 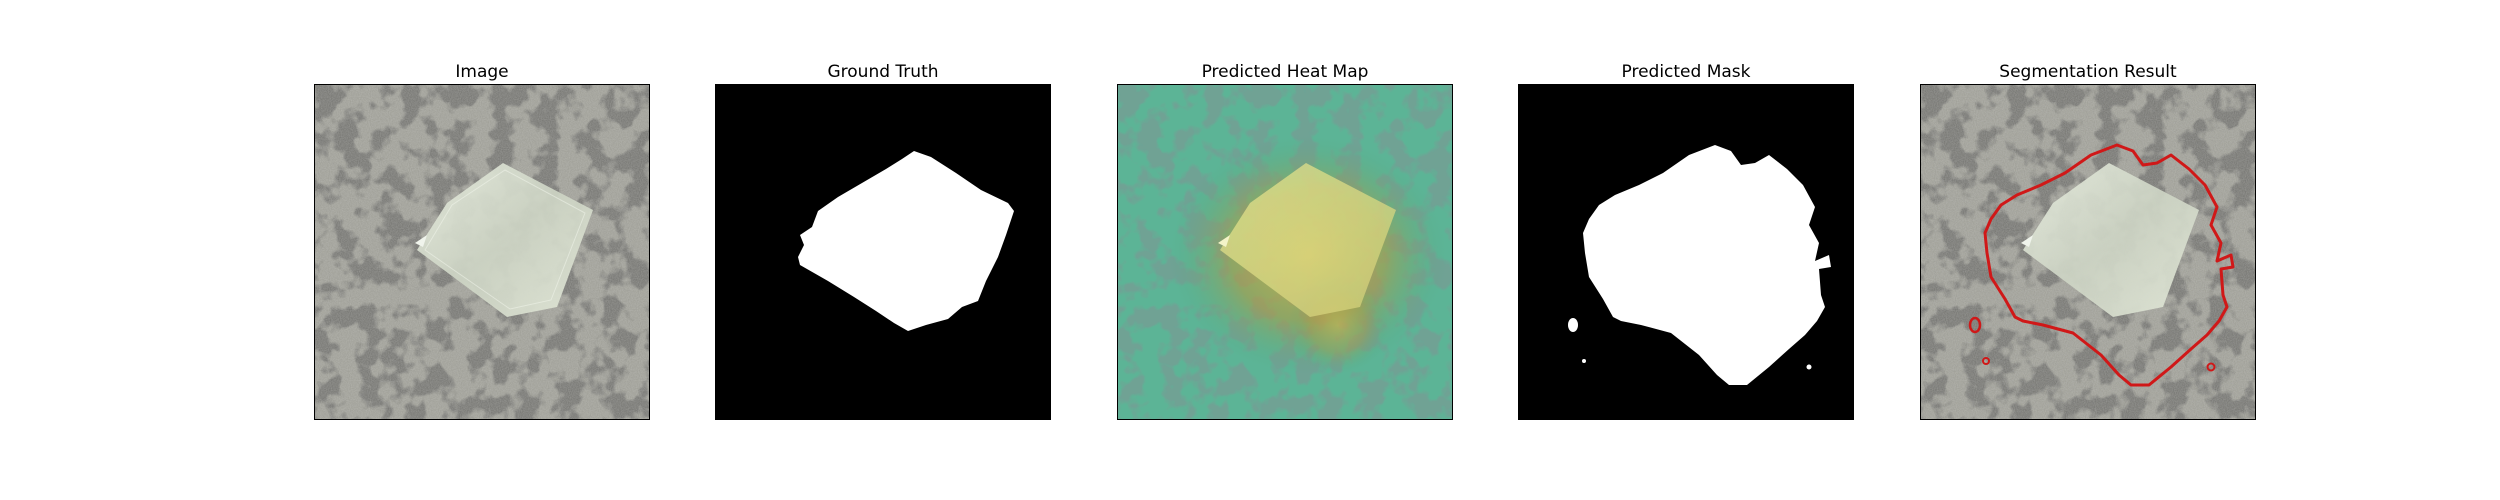 I want to click on panel-heat-map-frame, so click(x=1285, y=252).